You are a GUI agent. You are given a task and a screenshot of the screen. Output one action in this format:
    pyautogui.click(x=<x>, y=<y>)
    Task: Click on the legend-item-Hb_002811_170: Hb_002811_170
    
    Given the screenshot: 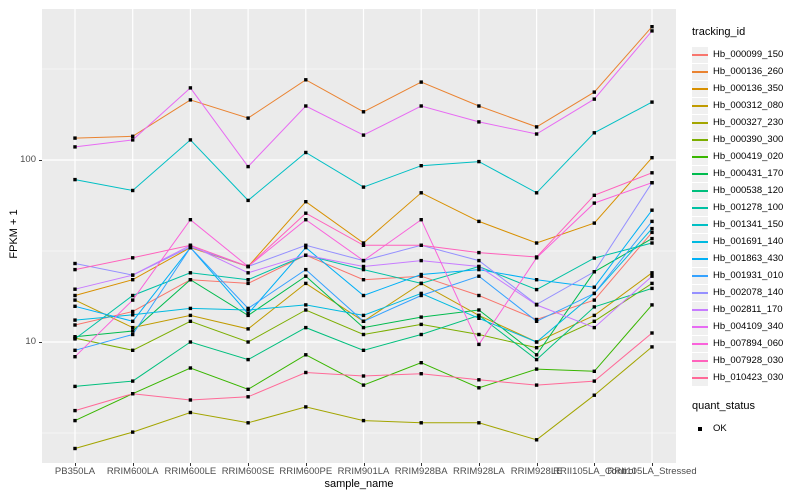 What is the action you would take?
    pyautogui.click(x=745, y=309)
    